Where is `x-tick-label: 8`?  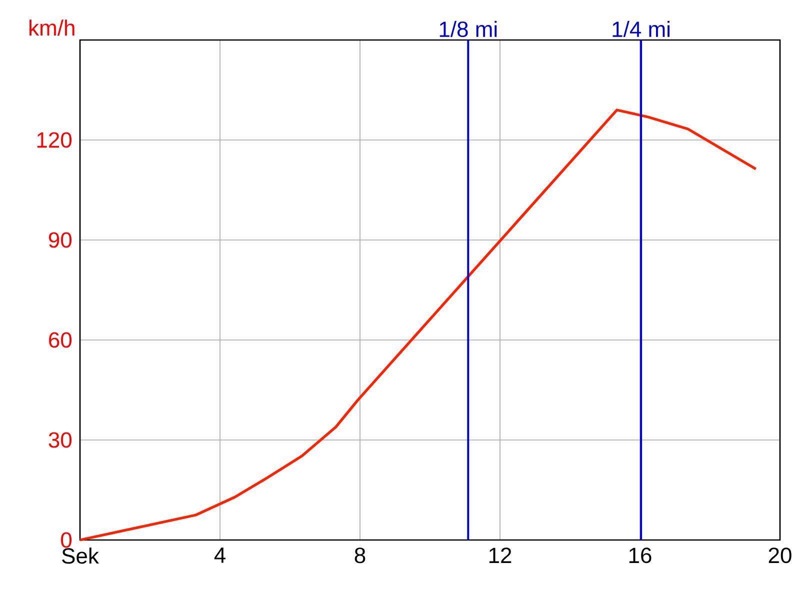
x-tick-label: 8 is located at coordinates (360, 556).